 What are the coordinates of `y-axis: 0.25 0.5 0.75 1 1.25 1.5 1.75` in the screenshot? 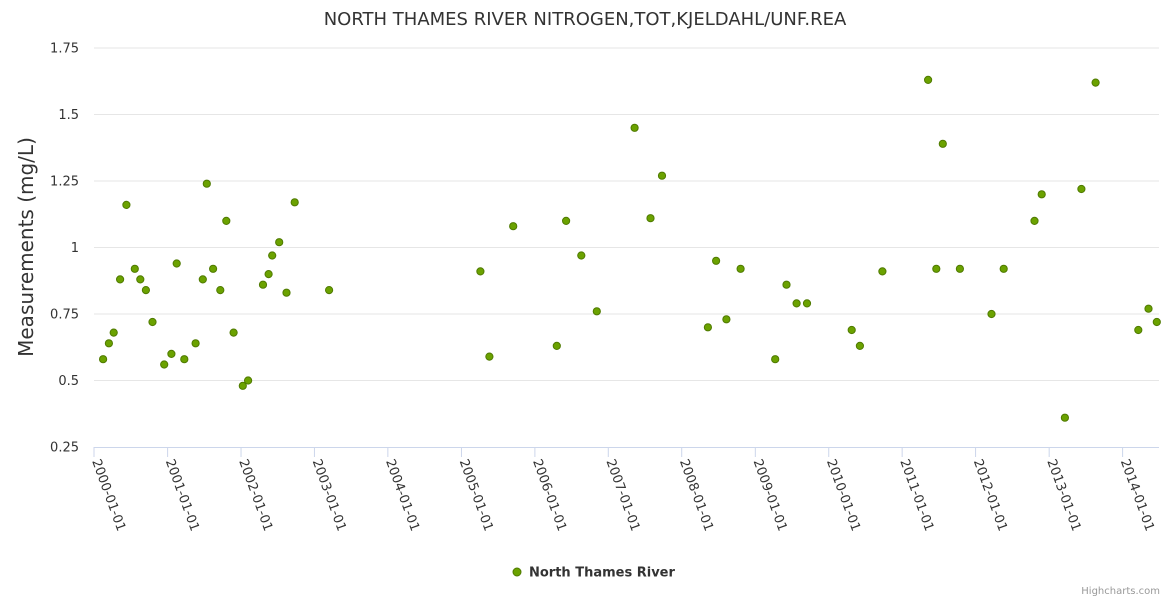 It's located at (64, 249).